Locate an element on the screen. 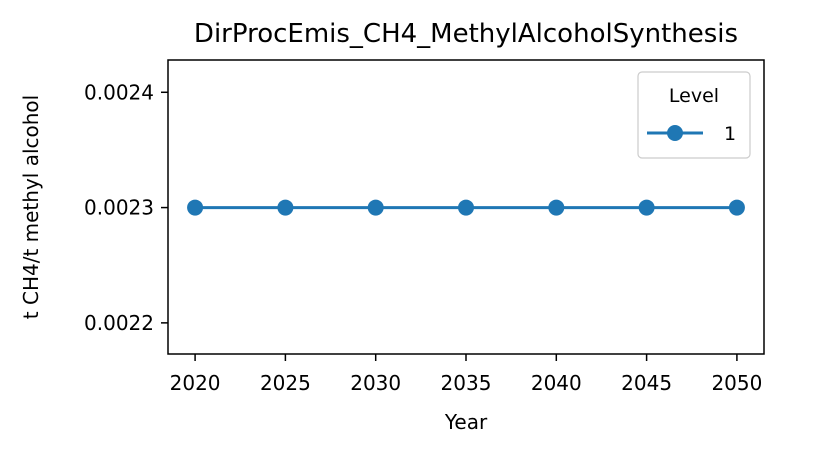 This screenshot has width=819, height=455. x-axis: 2020 2025 2030 2035 2040 2045 2050 is located at coordinates (466, 374).